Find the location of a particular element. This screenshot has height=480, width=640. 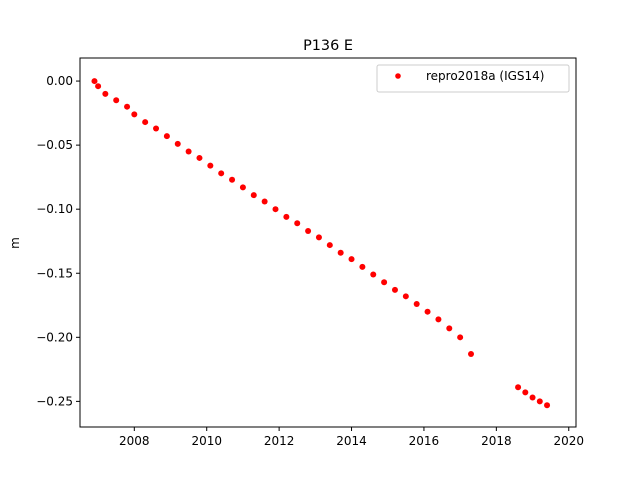

y-axis-label: m is located at coordinates (15, 243).